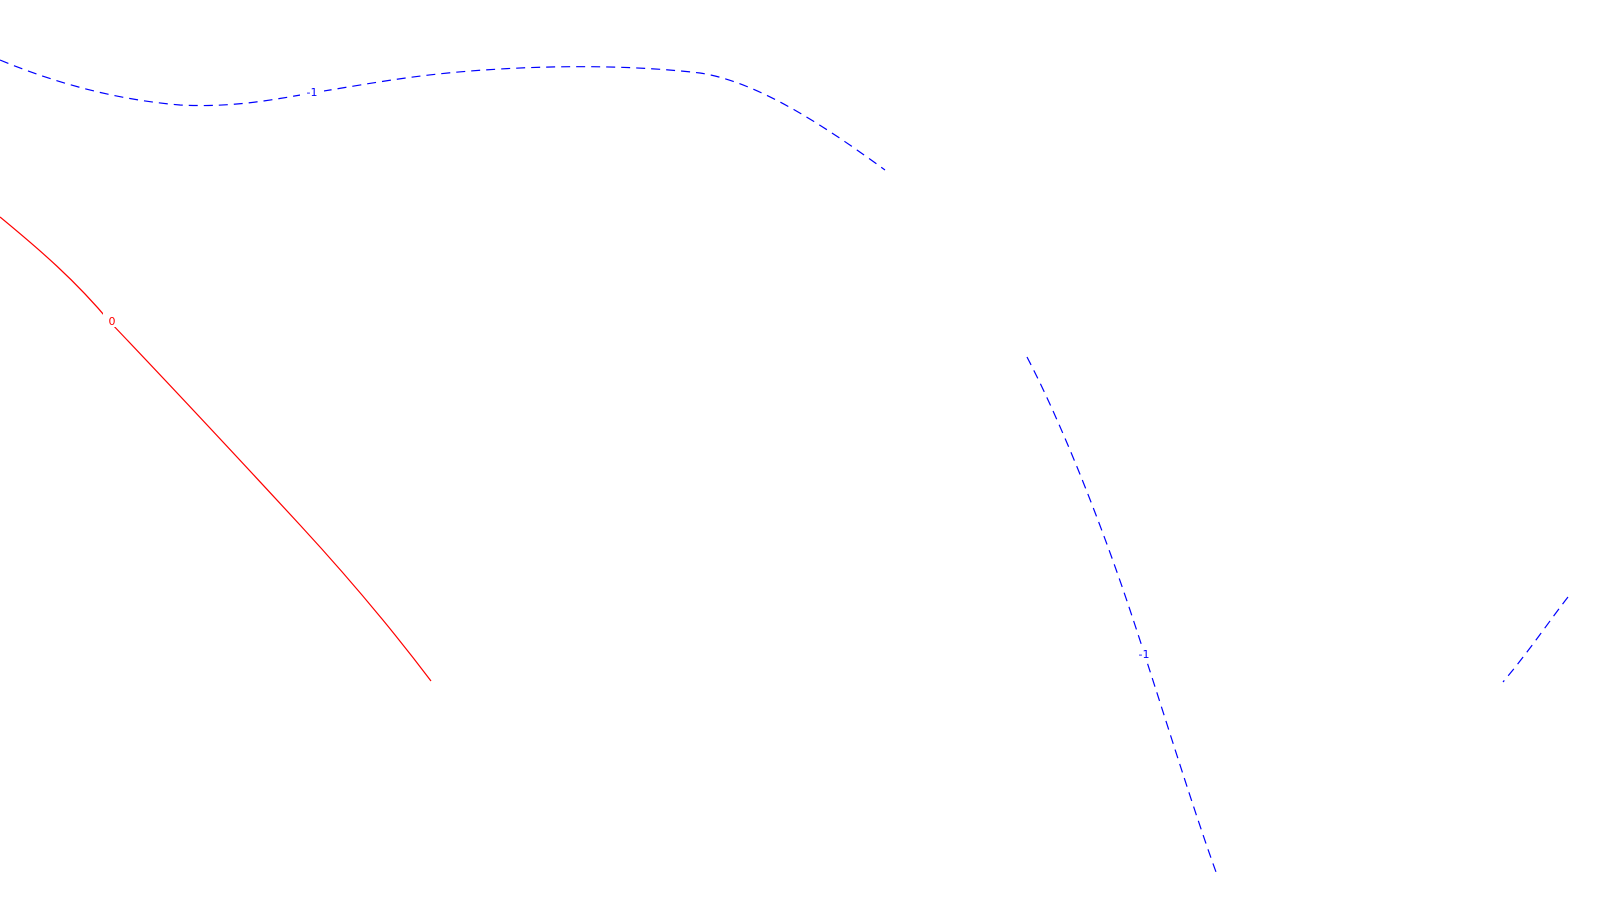 This screenshot has height=900, width=1600. What do you see at coordinates (216, 449) in the screenshot?
I see `contour-line-zero` at bounding box center [216, 449].